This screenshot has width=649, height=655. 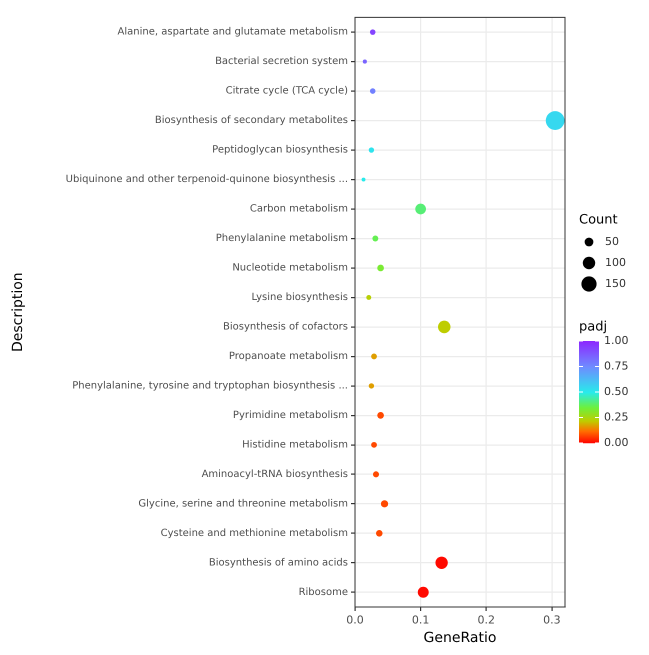 I want to click on y-tick-label: Phenylalanine metabolism, so click(x=282, y=238).